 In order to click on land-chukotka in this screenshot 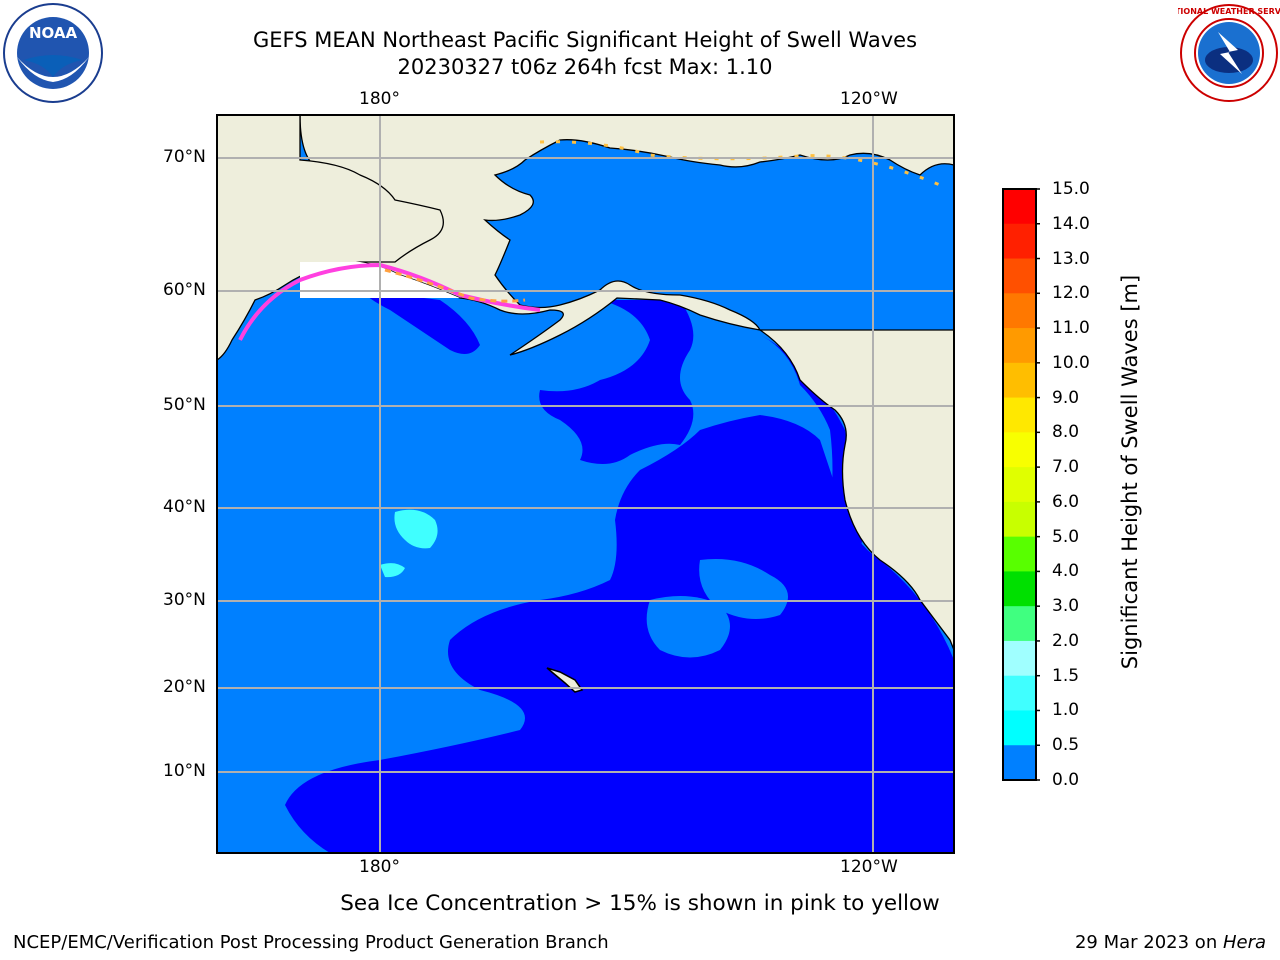, I will do `click(330, 238)`.